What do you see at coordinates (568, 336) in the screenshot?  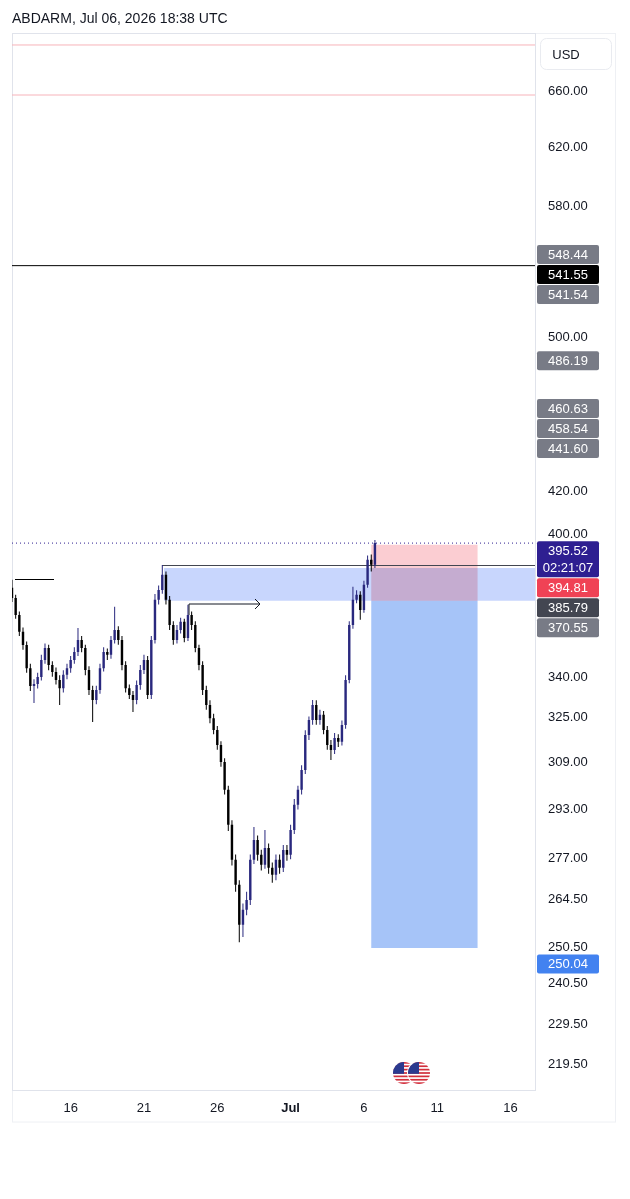 I see `y-tick-label: 500.00` at bounding box center [568, 336].